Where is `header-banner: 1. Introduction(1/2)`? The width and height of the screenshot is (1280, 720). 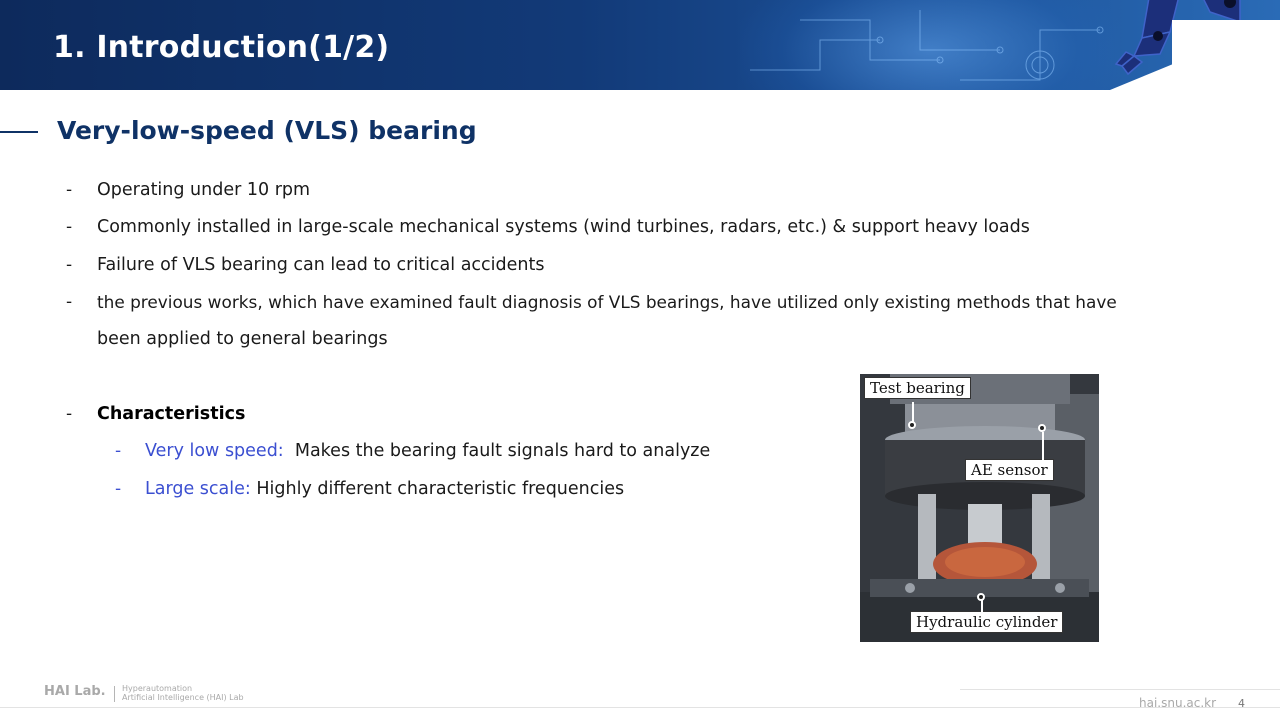 header-banner: 1. Introduction(1/2) is located at coordinates (640, 45).